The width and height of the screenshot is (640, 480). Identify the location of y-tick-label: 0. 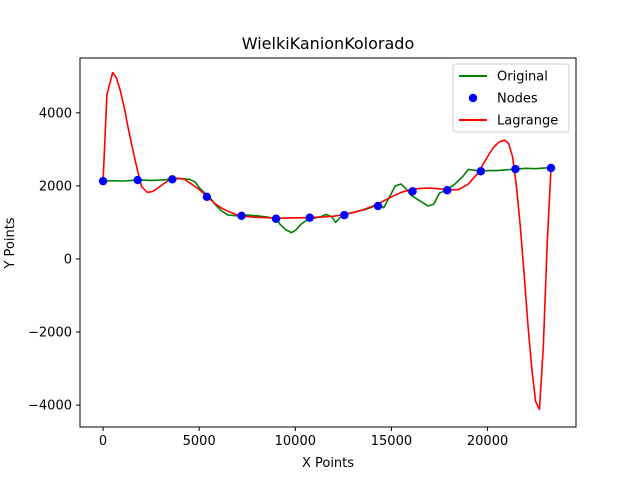
(68, 259).